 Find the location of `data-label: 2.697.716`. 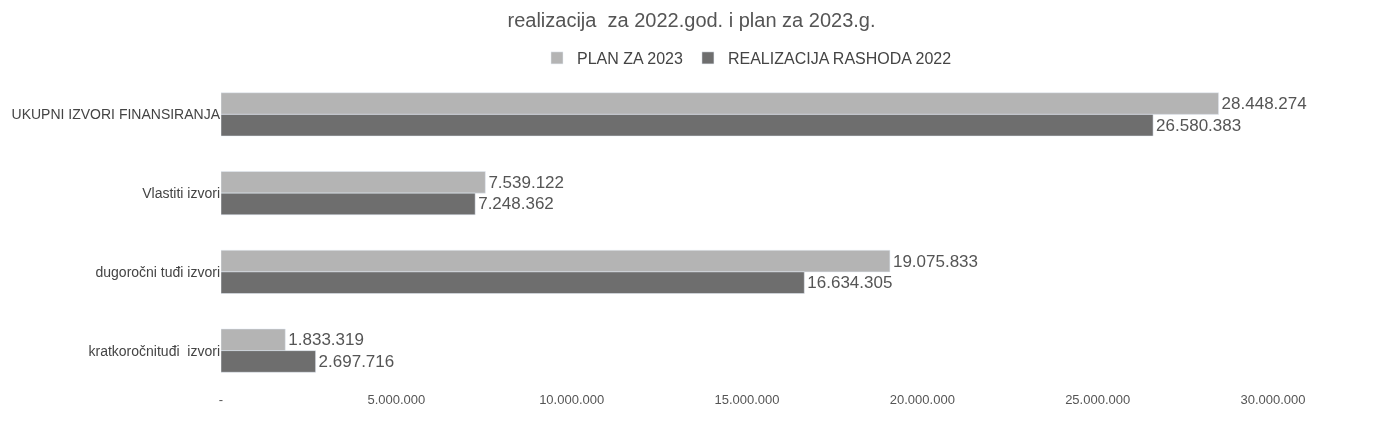

data-label: 2.697.716 is located at coordinates (356, 361).